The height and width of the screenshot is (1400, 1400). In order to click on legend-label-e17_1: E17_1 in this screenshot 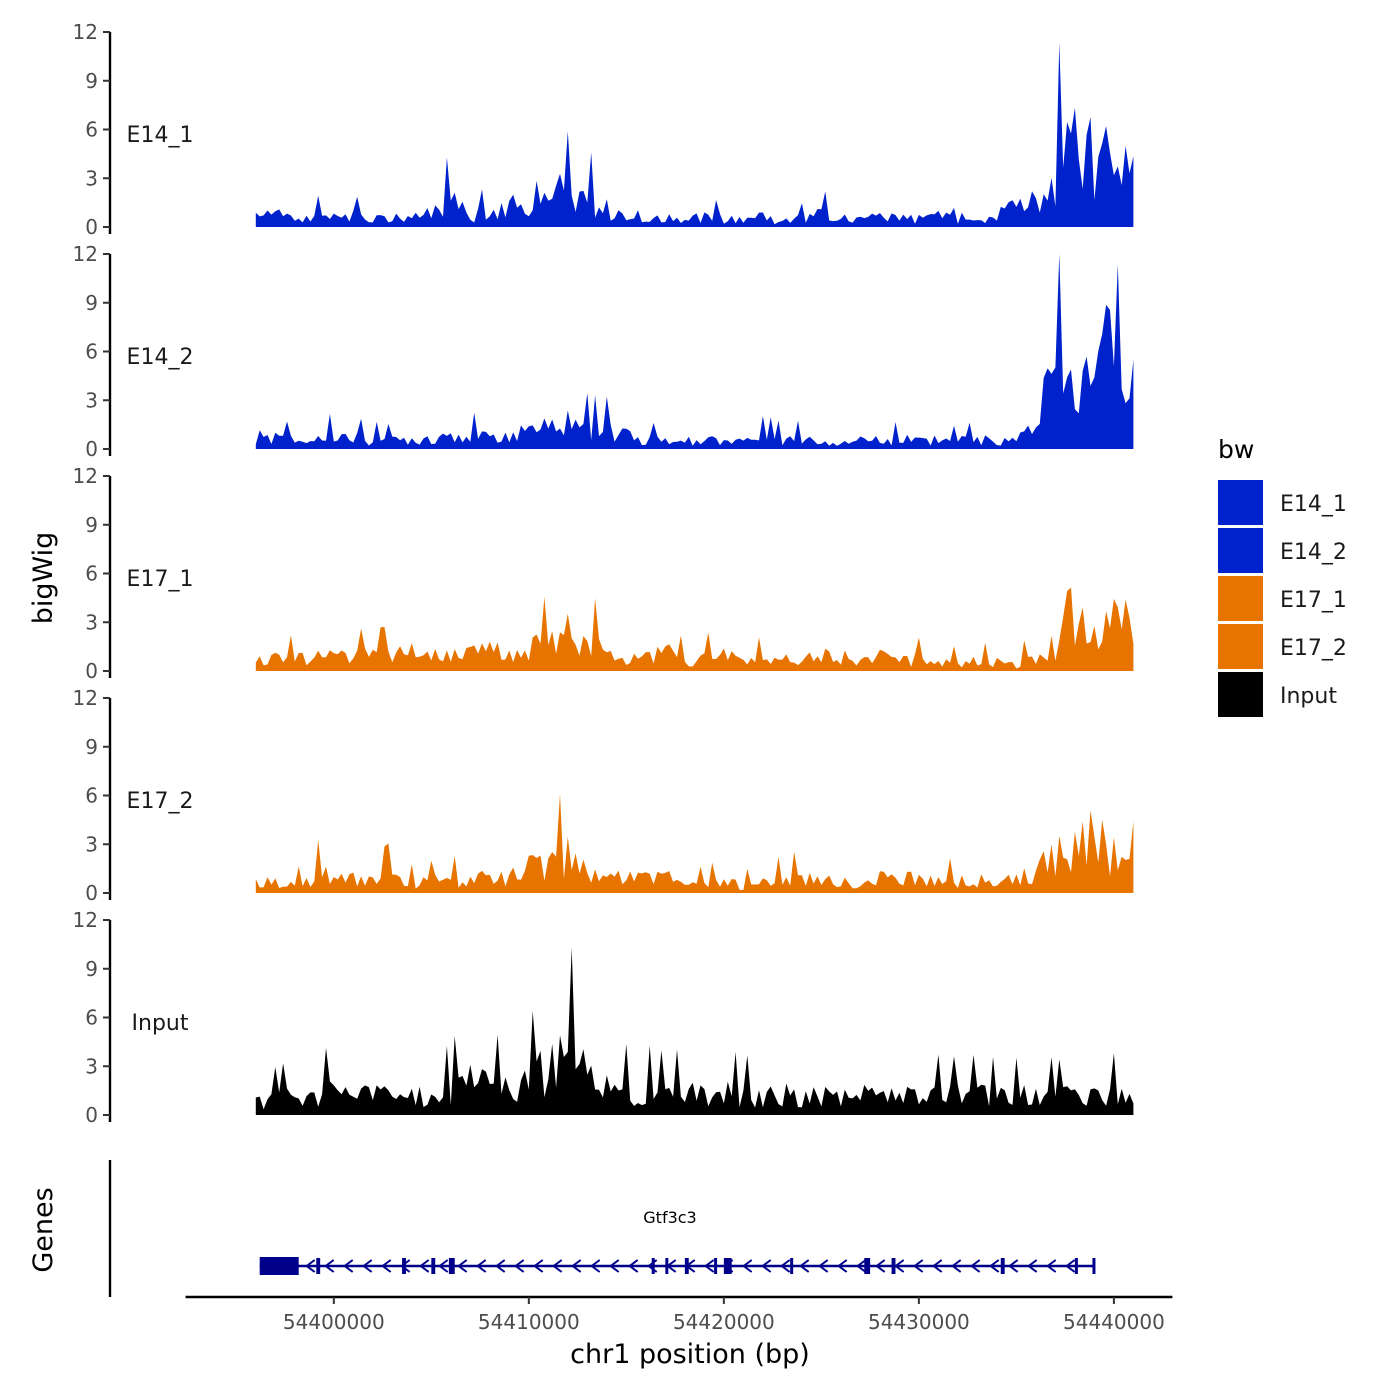, I will do `click(1313, 600)`.